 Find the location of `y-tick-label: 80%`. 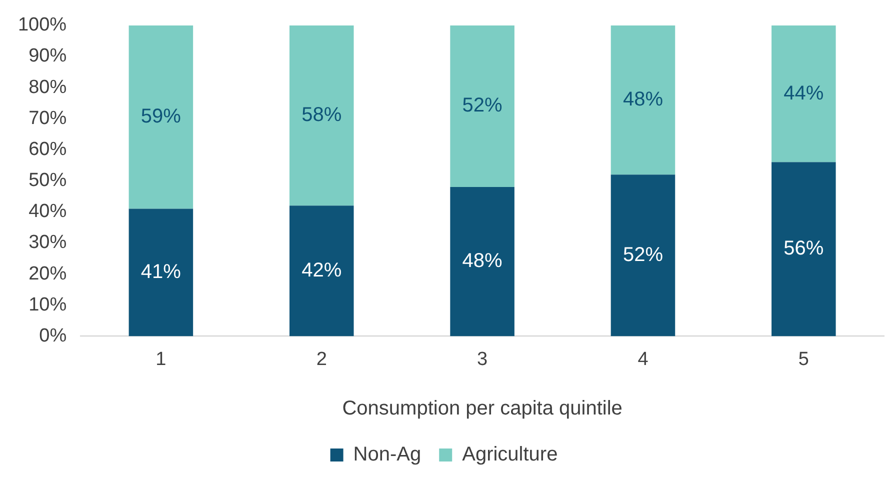

y-tick-label: 80% is located at coordinates (47, 87).